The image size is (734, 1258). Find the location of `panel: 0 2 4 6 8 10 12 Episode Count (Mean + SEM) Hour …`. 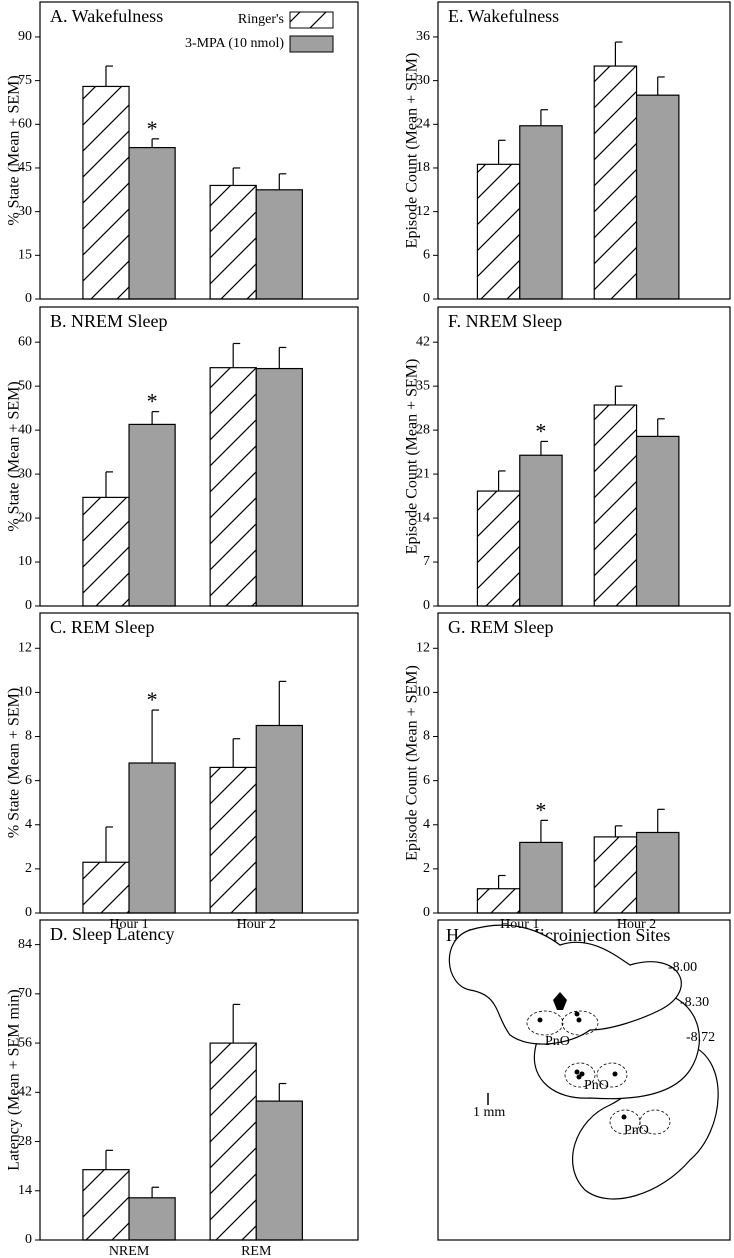

panel: 0 2 4 6 8 10 12 Episode Count (Mean + SEM) Hour … is located at coordinates (567, 772).